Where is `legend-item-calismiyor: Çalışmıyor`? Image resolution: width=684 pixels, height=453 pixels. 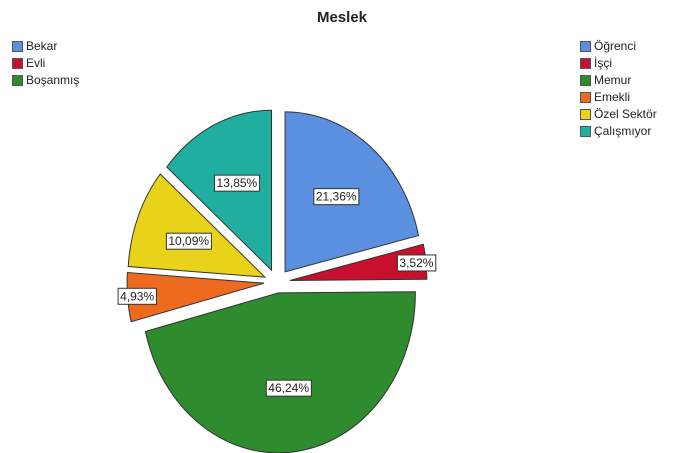
legend-item-calismiyor: Çalışmıyor is located at coordinates (618, 131).